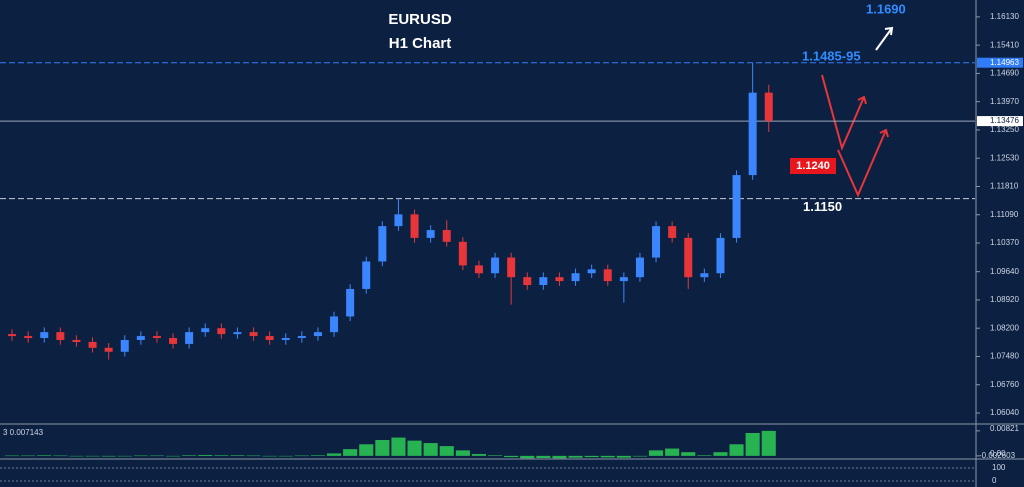 The image size is (1024, 487). I want to click on indicator-tick-label: 0.00, so click(998, 453).